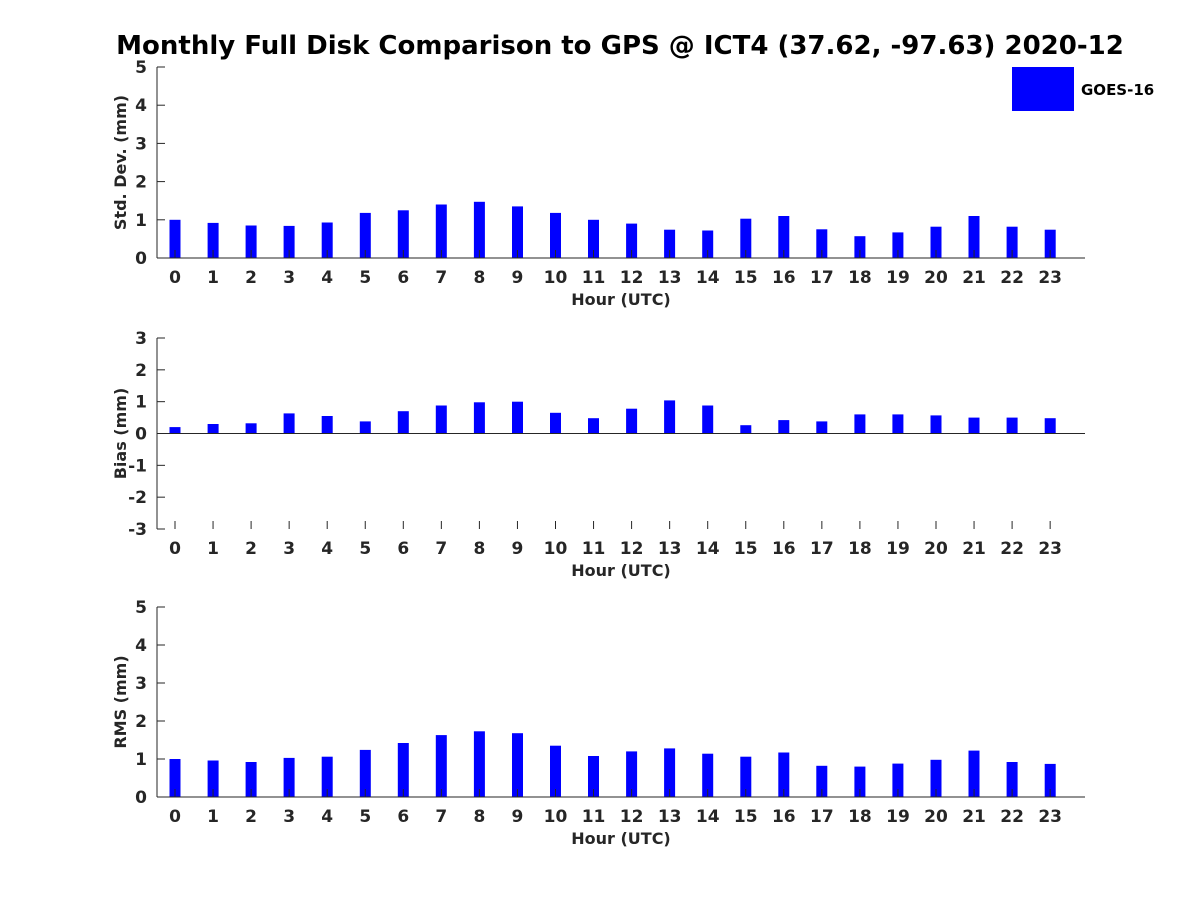  Describe the element at coordinates (120, 162) in the screenshot. I see `y-axis-label: Std. Dev. (mm)` at that location.